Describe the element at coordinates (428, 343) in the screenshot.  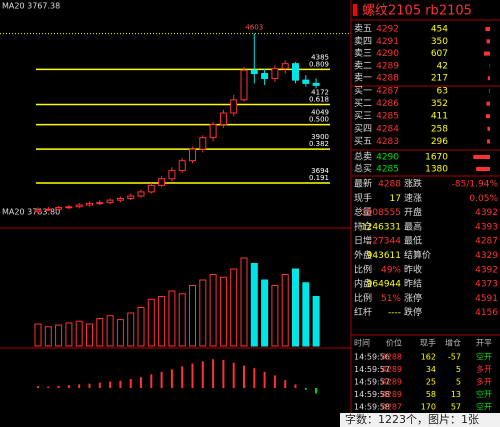
I see `trade-header: 现手` at that location.